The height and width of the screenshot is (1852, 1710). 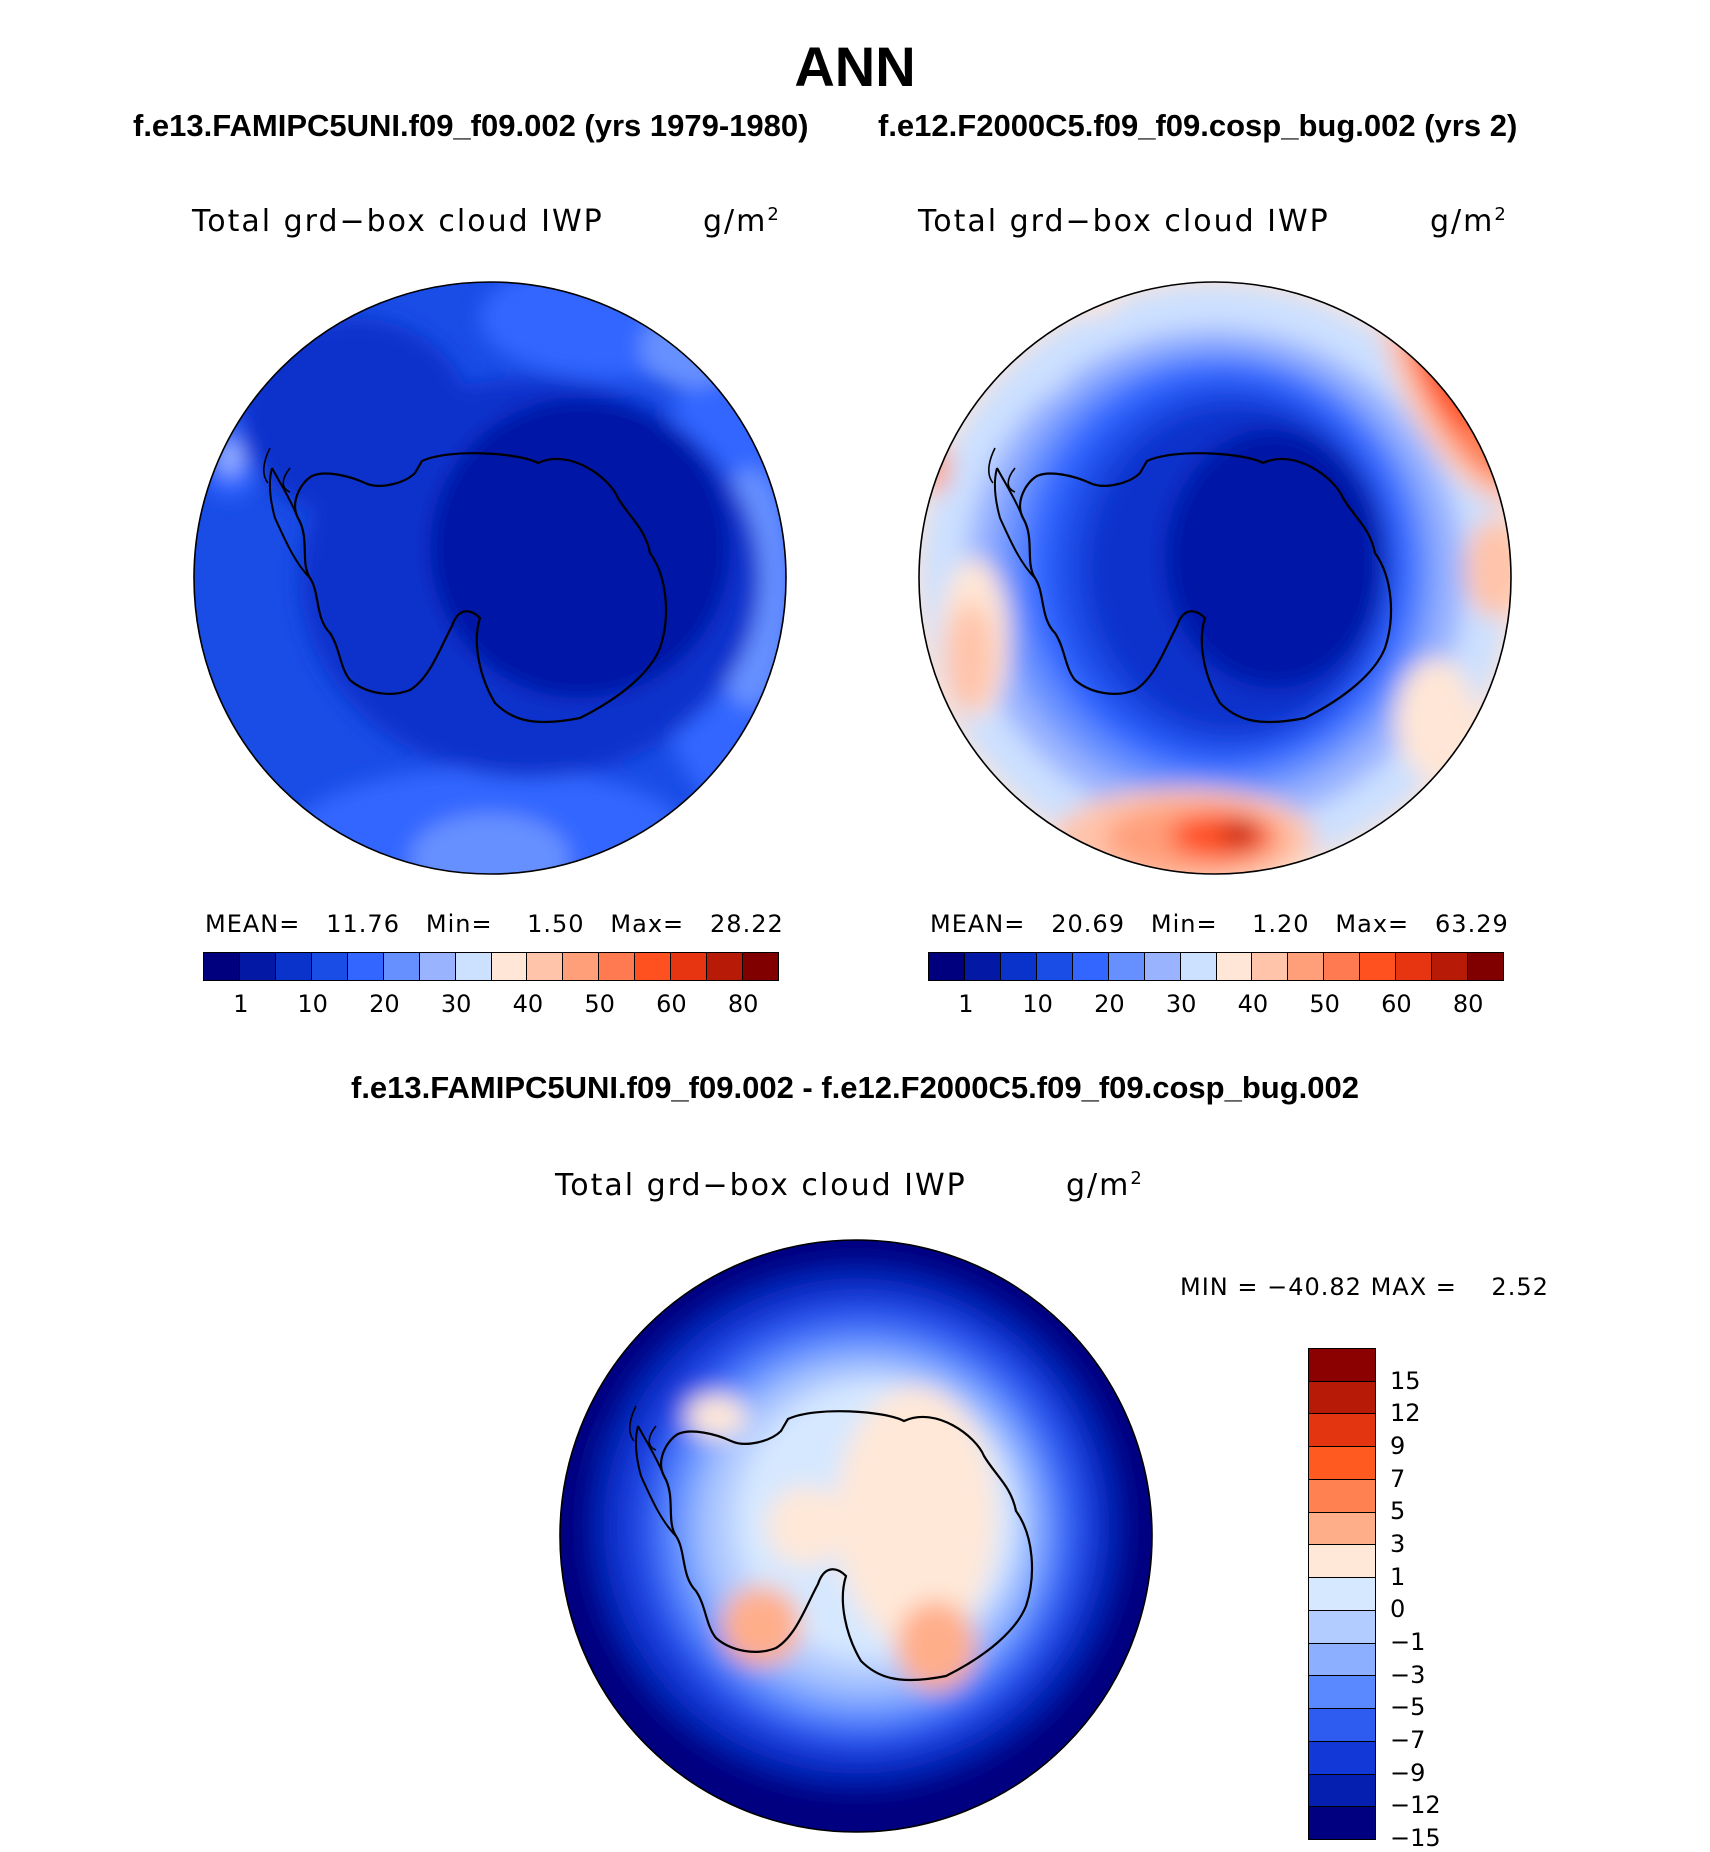 I want to click on panel3-min-label: MIN =, so click(x=1219, y=1287).